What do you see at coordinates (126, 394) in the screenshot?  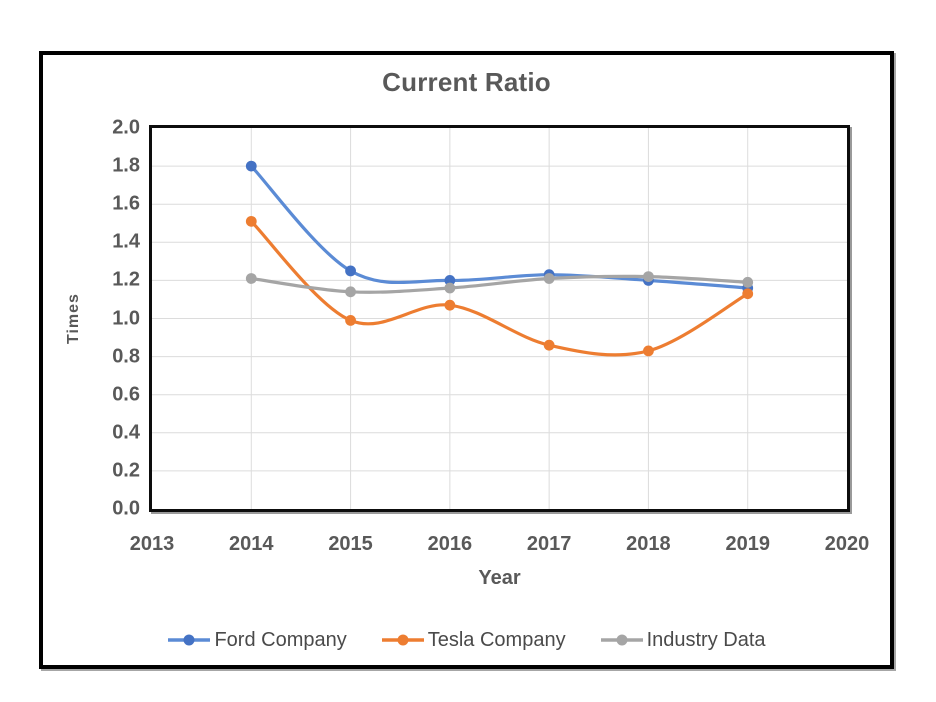 I see `y-tick-label: 0.6` at bounding box center [126, 394].